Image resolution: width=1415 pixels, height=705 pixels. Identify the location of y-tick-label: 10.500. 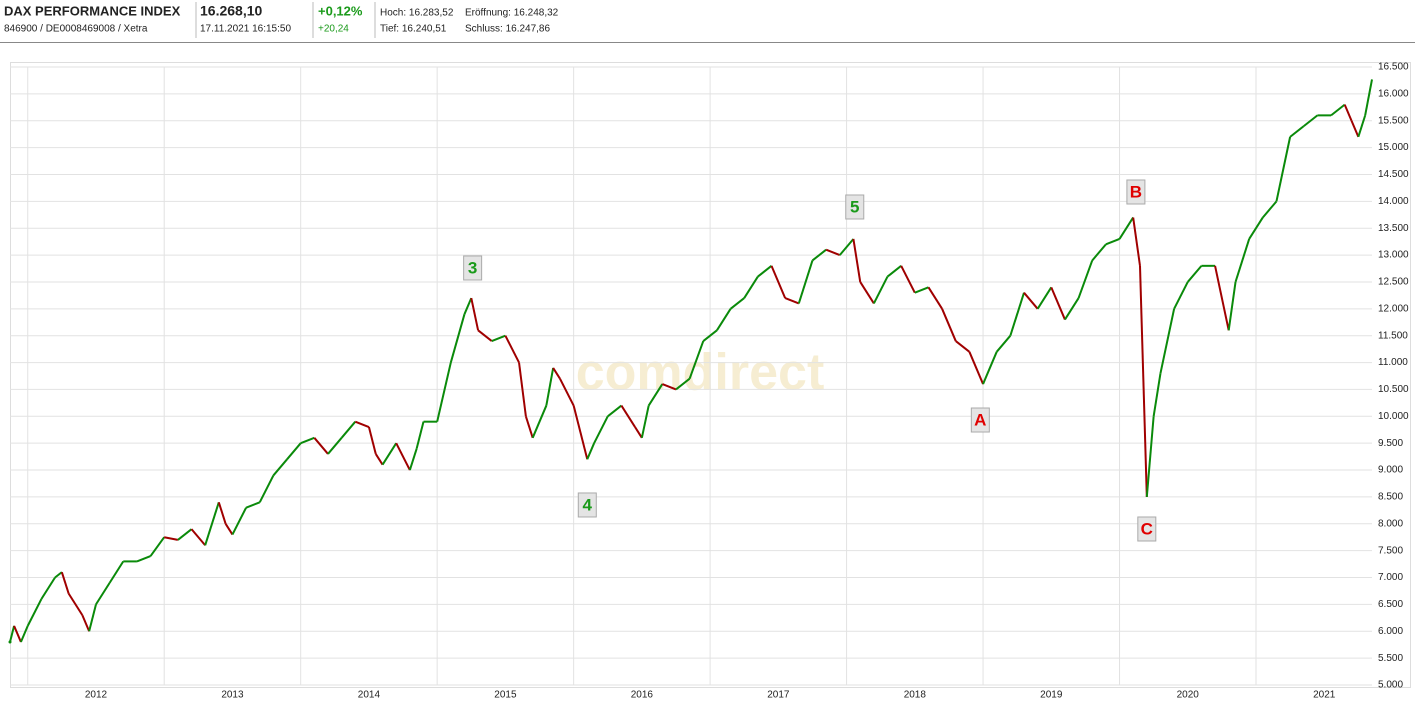
(1393, 389).